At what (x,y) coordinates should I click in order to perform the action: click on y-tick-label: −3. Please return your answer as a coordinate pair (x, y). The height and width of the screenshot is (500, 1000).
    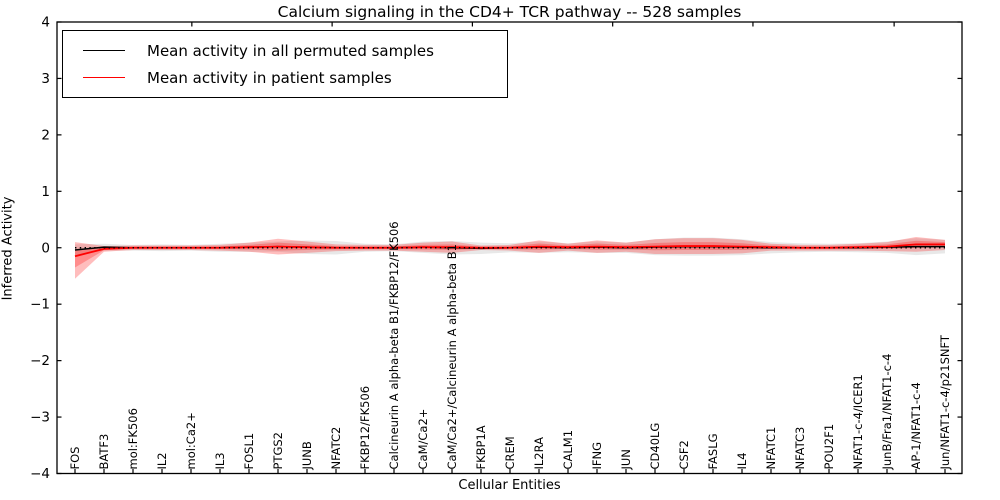
    Looking at the image, I should click on (40, 418).